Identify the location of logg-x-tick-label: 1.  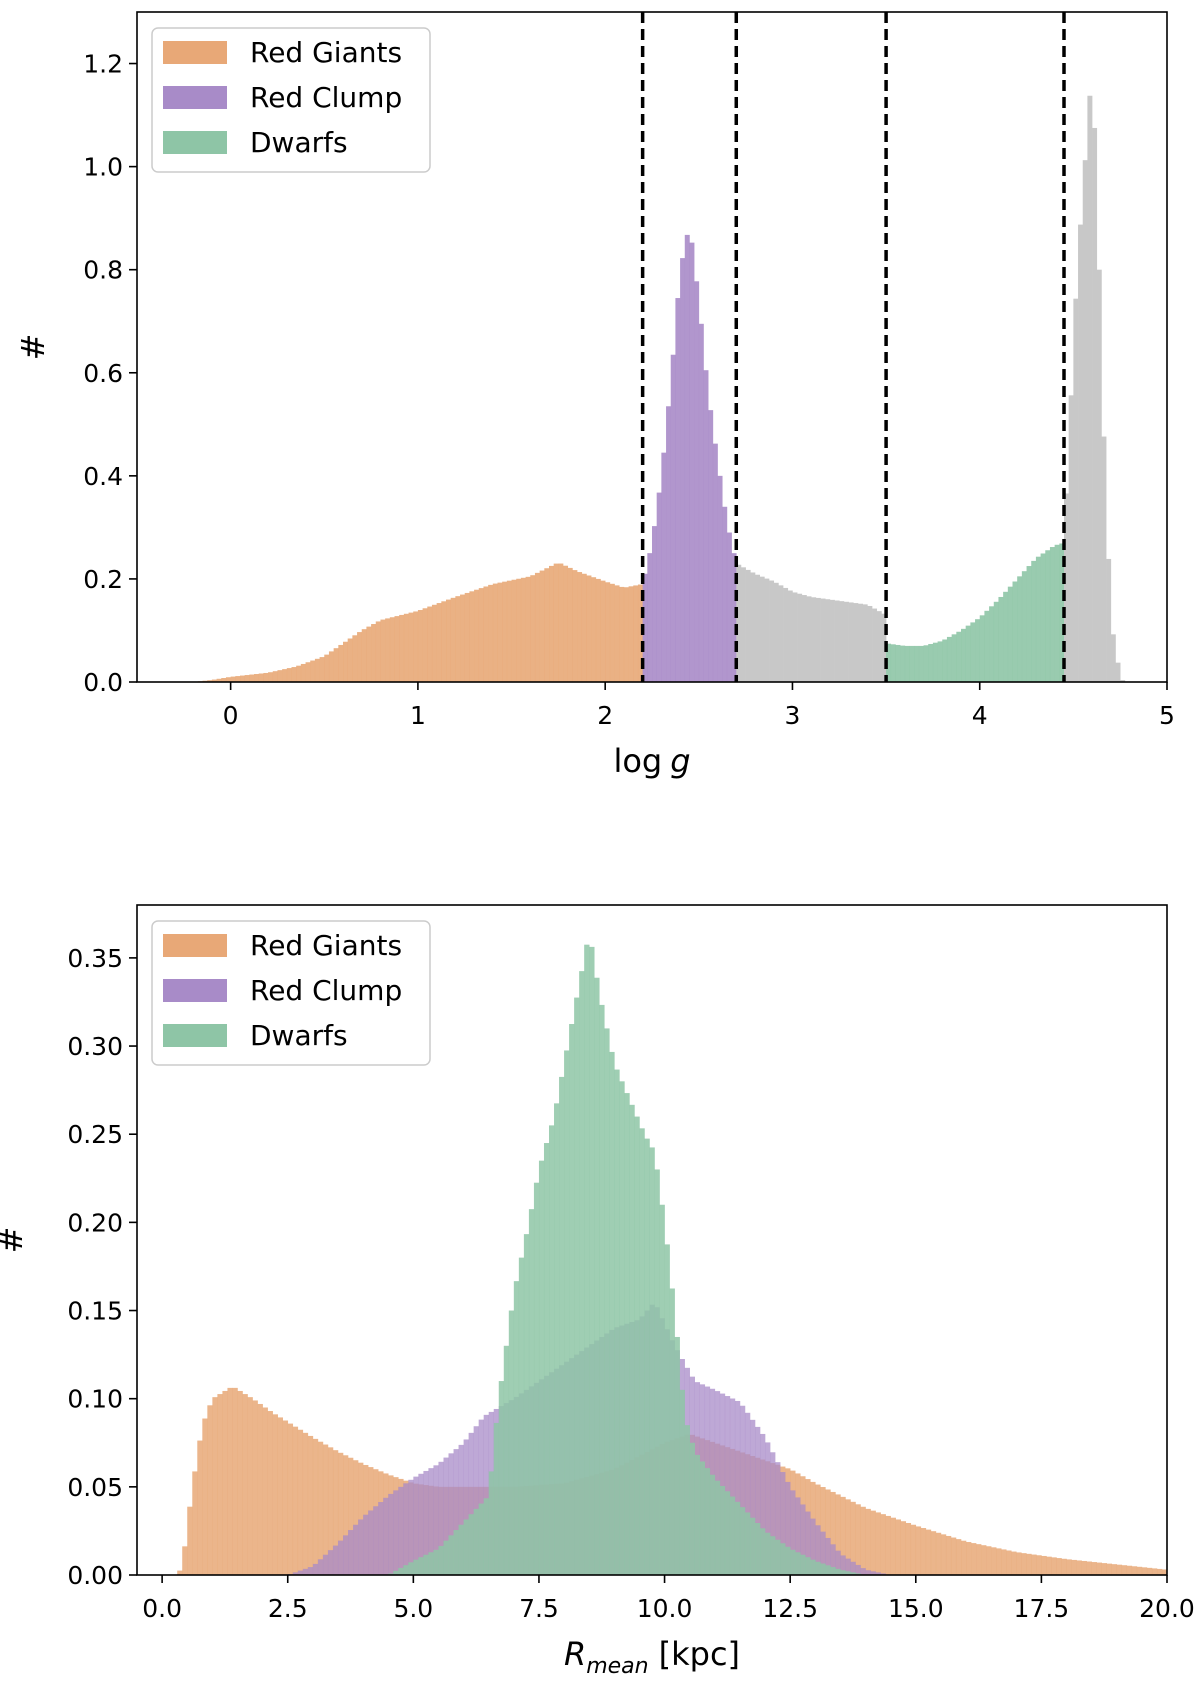
(418, 715).